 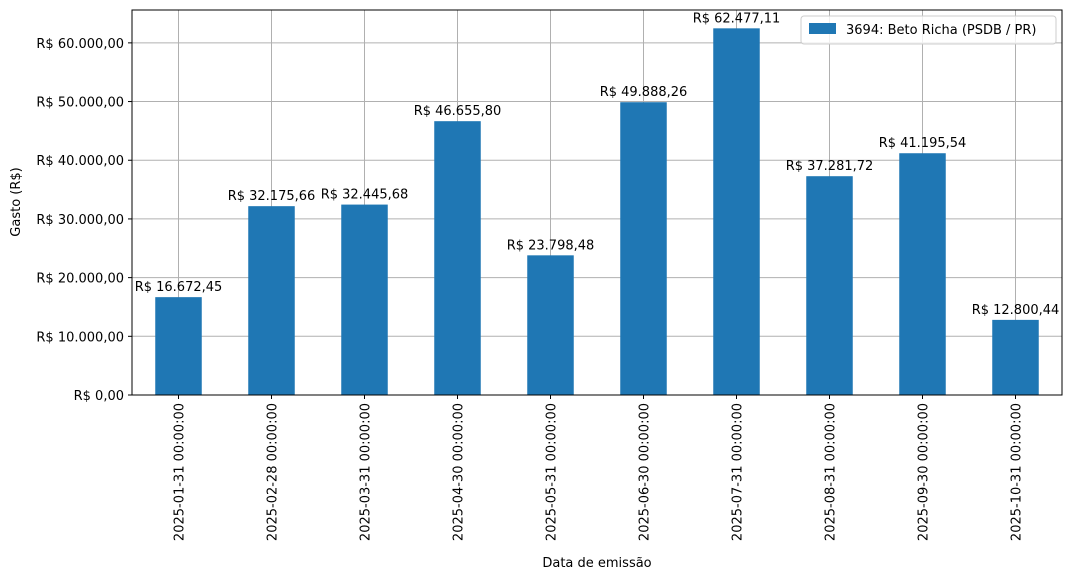 I want to click on bar-value-label: R$ 32.175,66, so click(x=272, y=196).